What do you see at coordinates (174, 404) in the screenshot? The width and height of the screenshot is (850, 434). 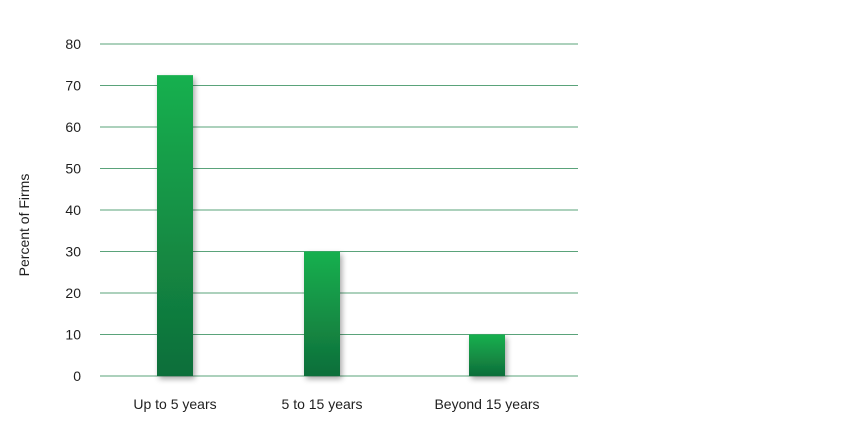 I see `x-category-label: Up to 5 years` at bounding box center [174, 404].